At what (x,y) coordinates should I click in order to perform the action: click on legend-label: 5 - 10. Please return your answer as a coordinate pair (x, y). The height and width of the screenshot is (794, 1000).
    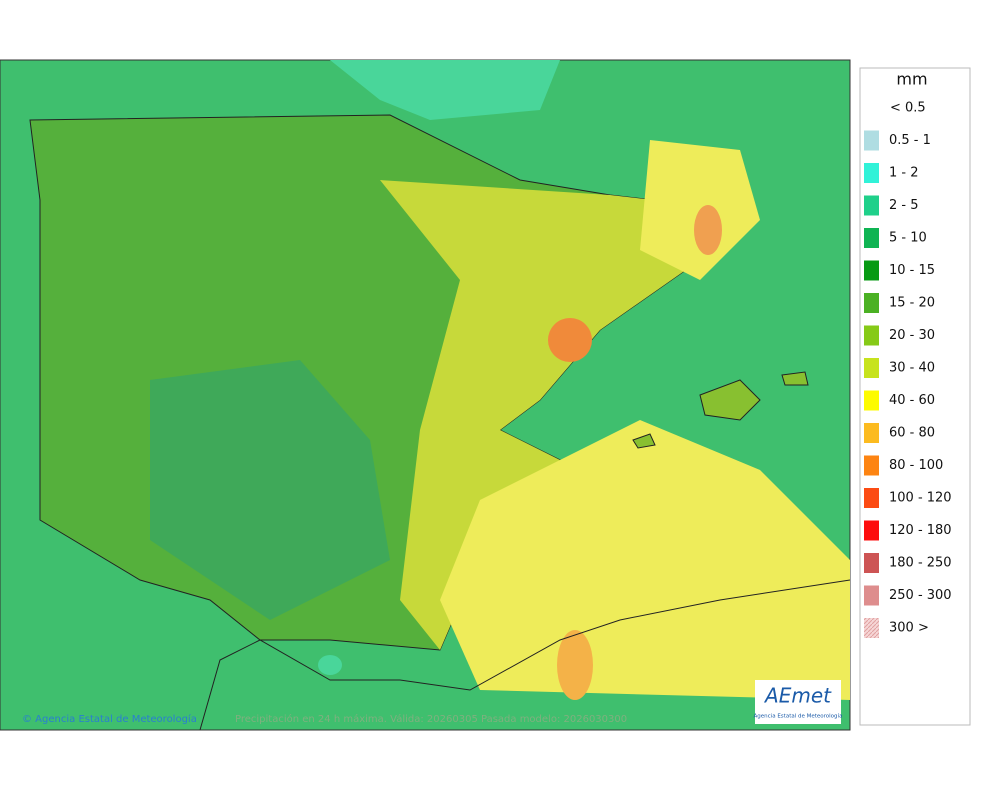
    Looking at the image, I should click on (908, 238).